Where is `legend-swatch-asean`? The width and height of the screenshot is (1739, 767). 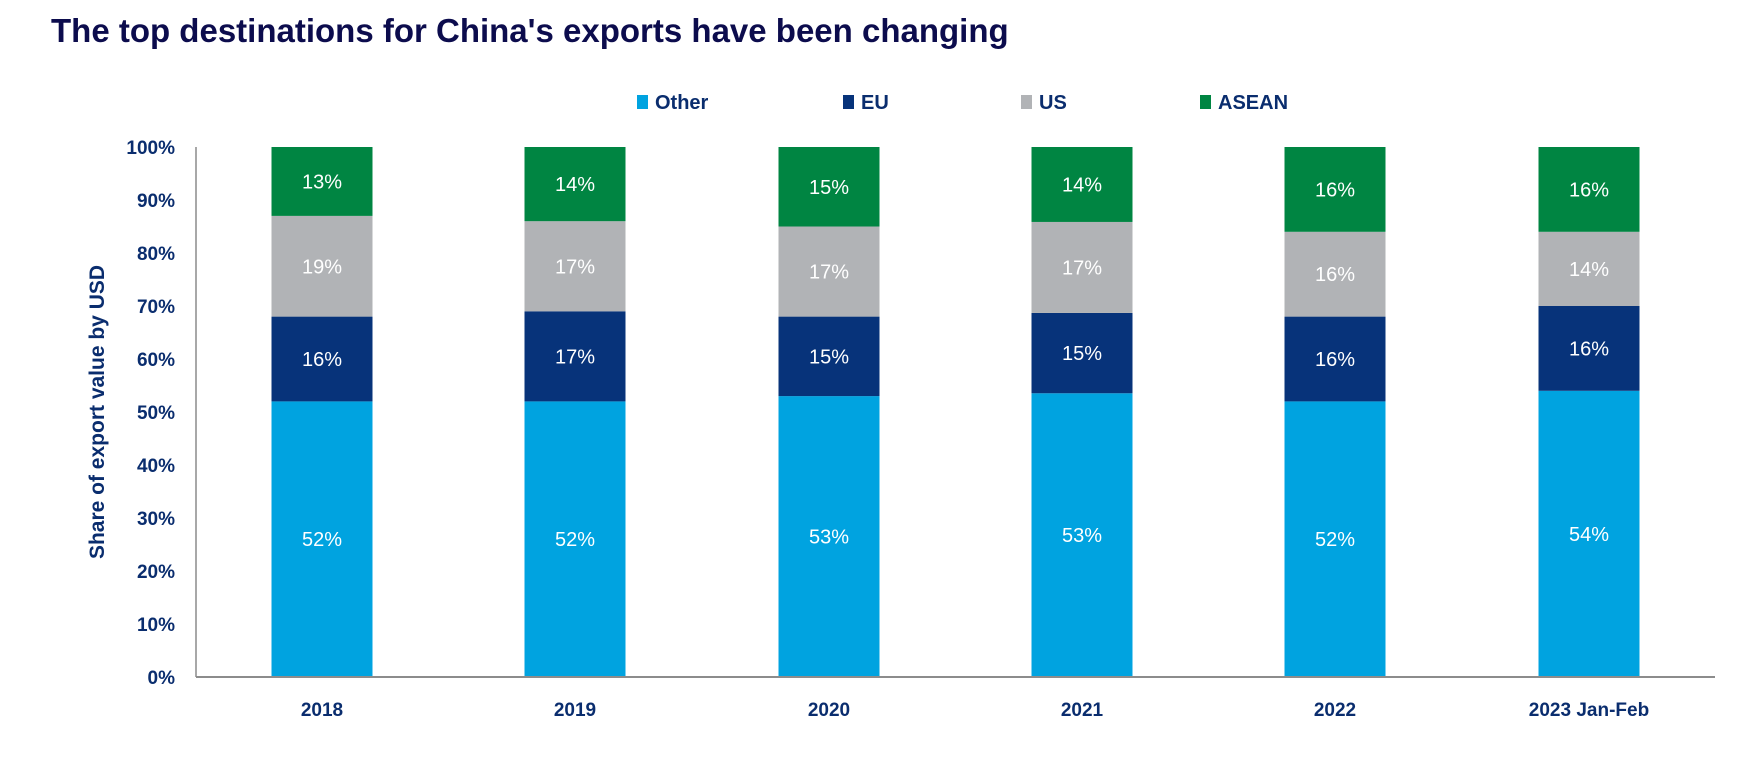 legend-swatch-asean is located at coordinates (1205, 102).